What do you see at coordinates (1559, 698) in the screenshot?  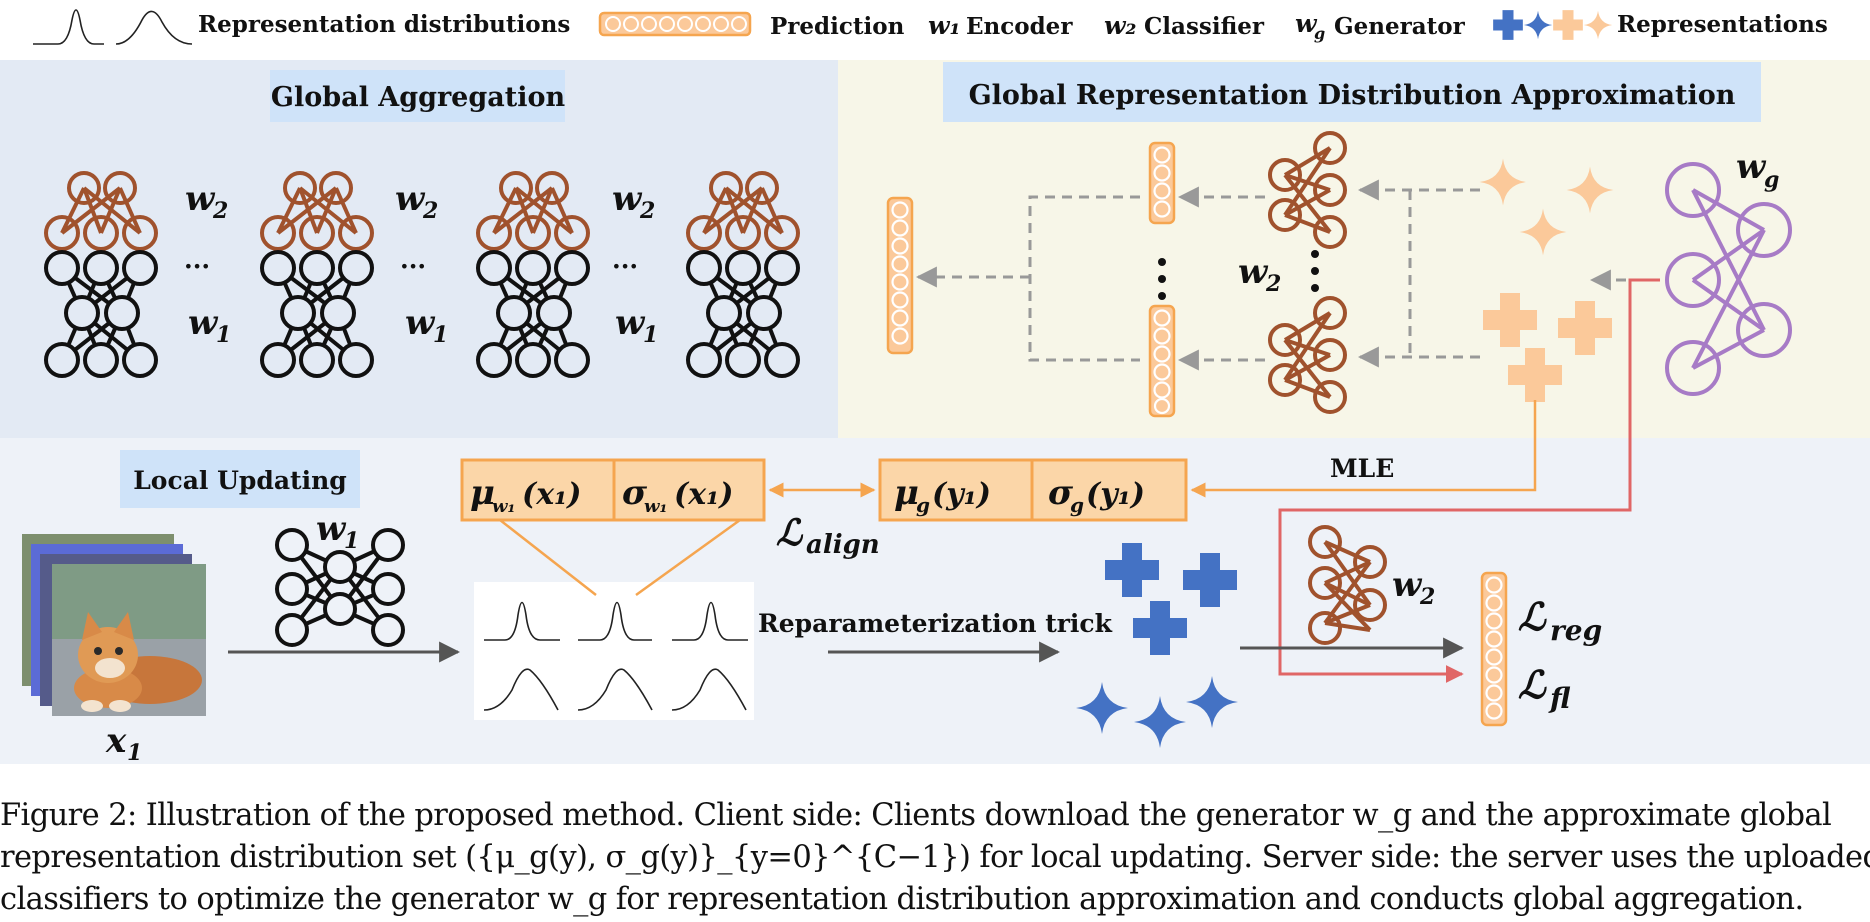 I see `svg-text: fl` at bounding box center [1559, 698].